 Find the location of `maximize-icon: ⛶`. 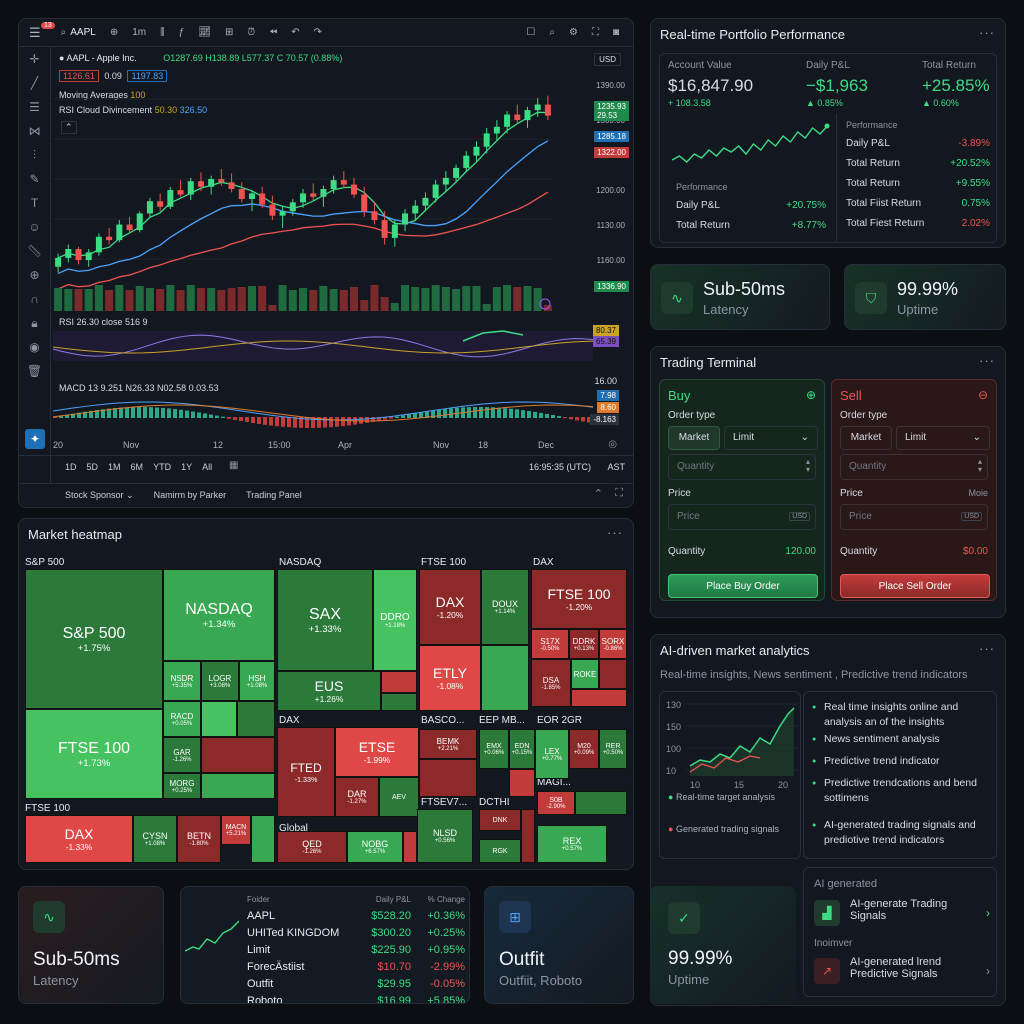

maximize-icon: ⛶ is located at coordinates (595, 32).